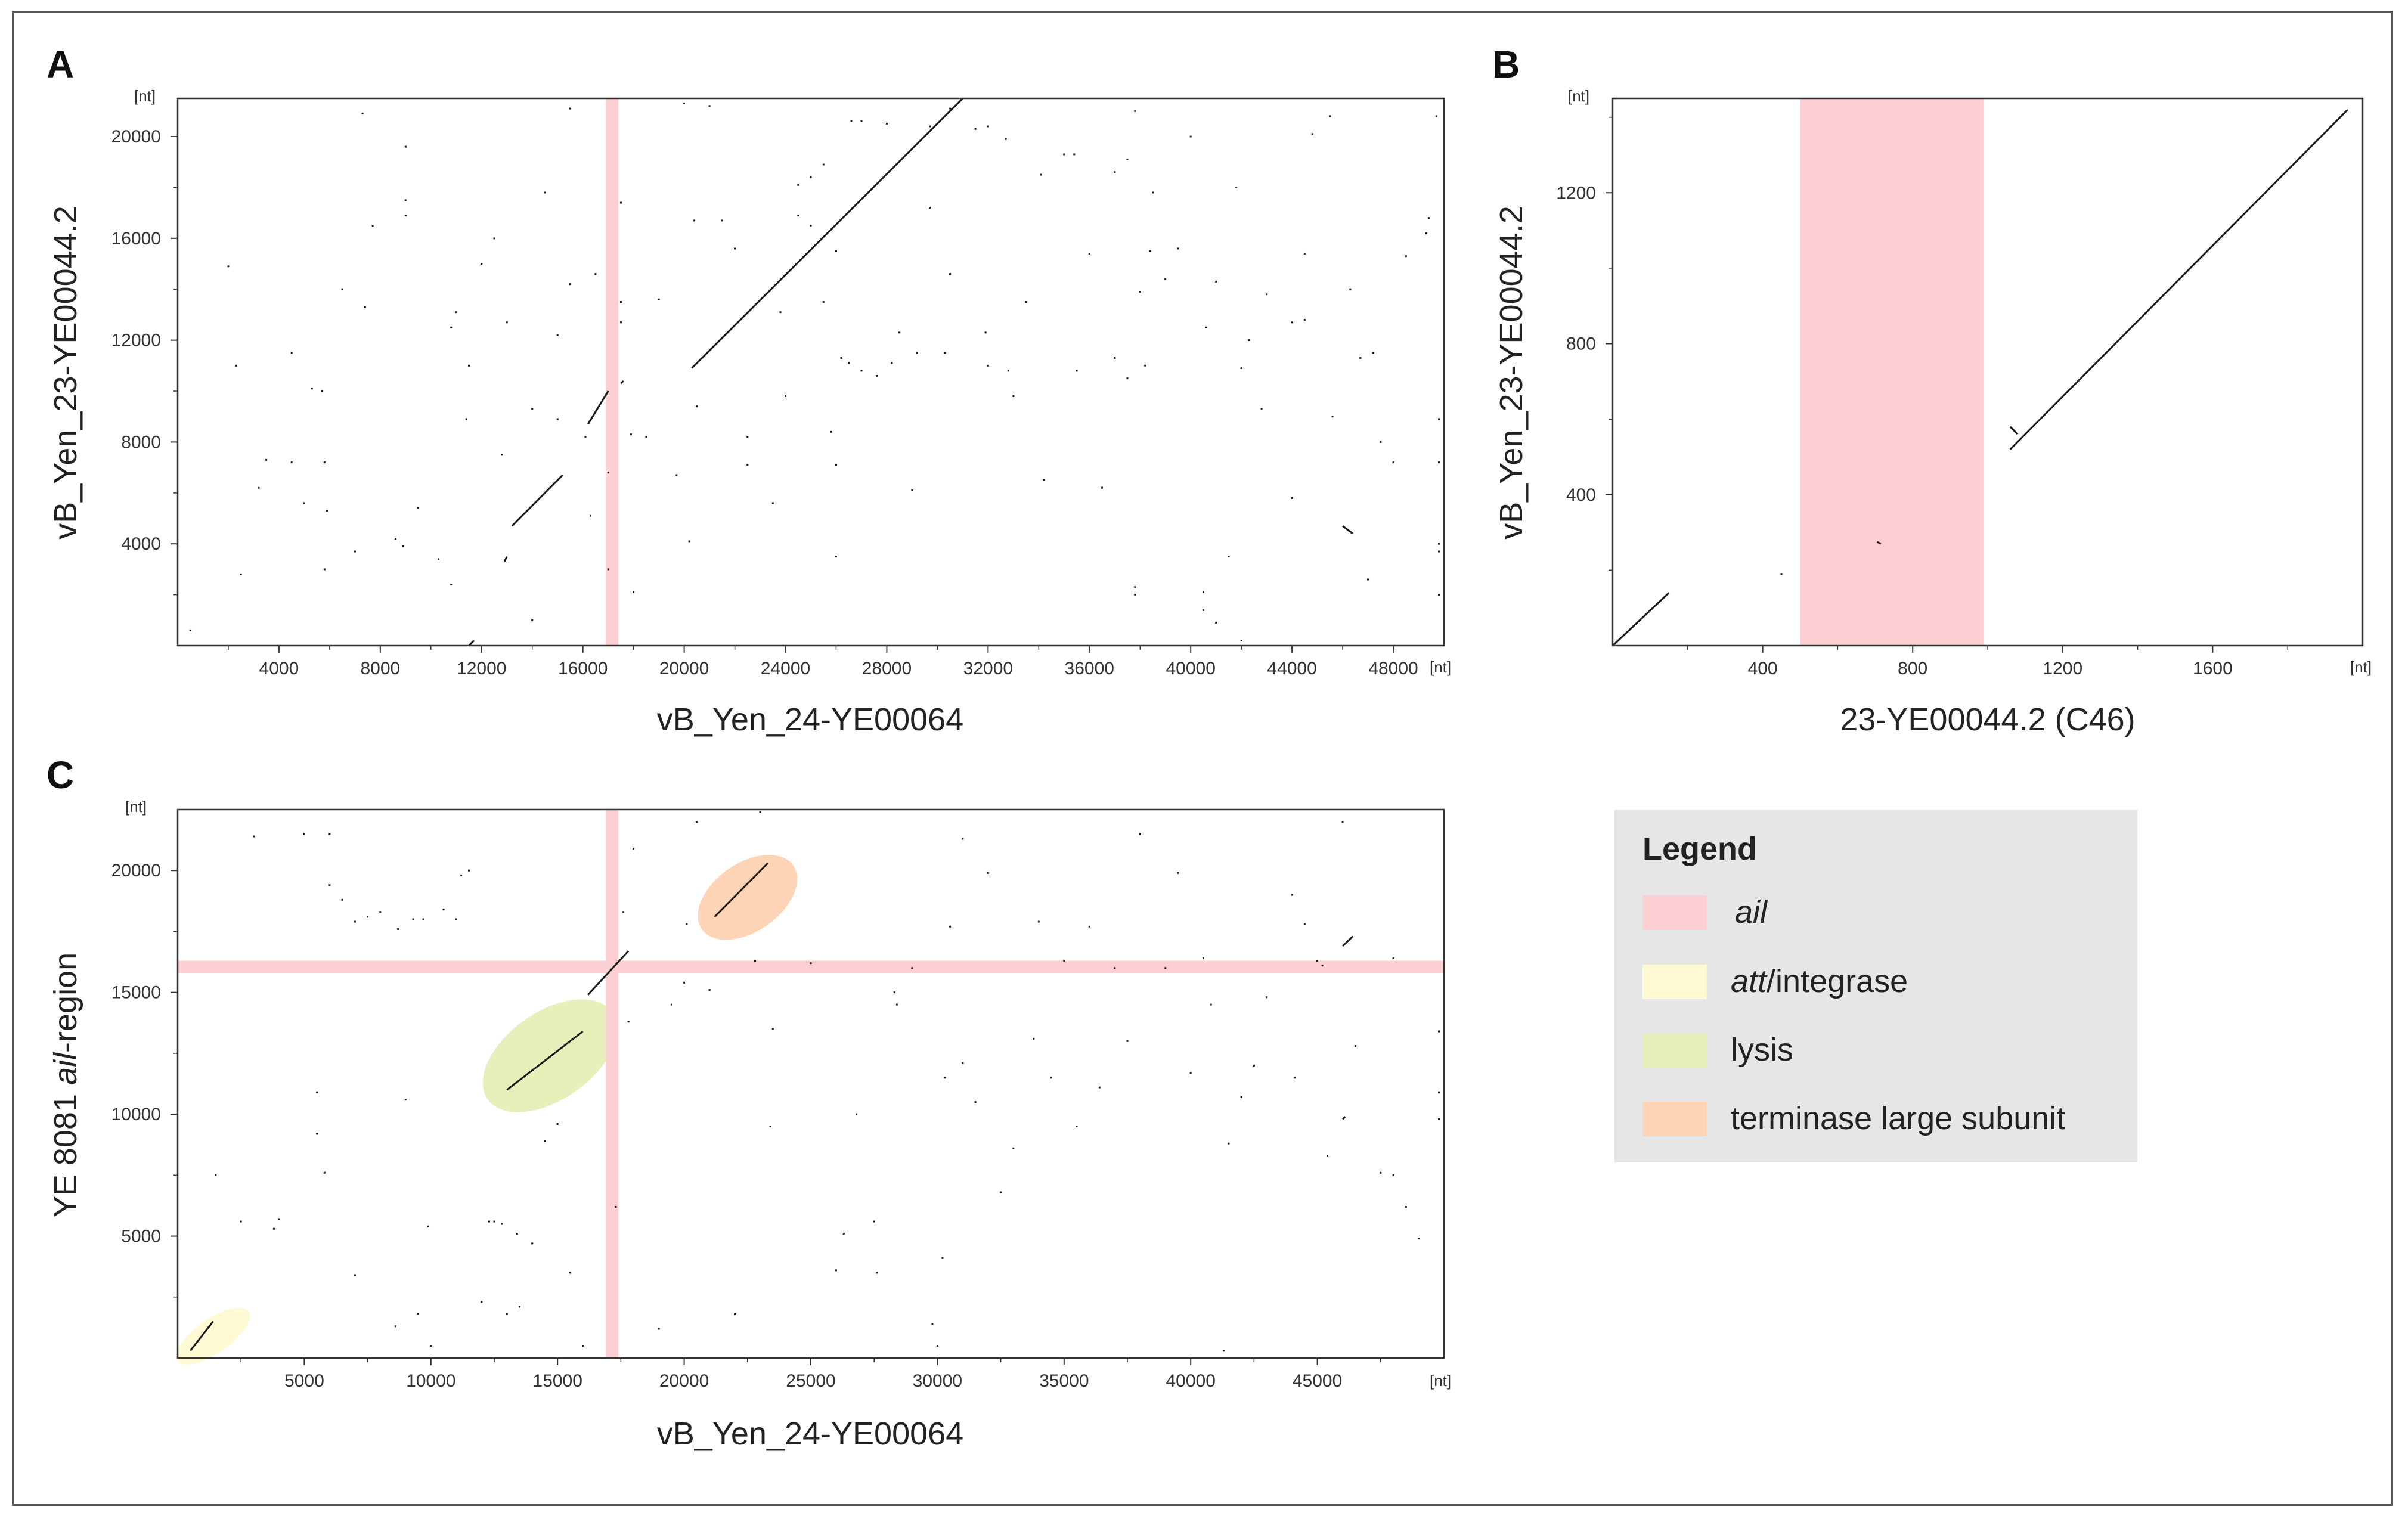 The width and height of the screenshot is (2408, 1519). Describe the element at coordinates (545, 1060) in the screenshot. I see `plot-c-match-line` at that location.